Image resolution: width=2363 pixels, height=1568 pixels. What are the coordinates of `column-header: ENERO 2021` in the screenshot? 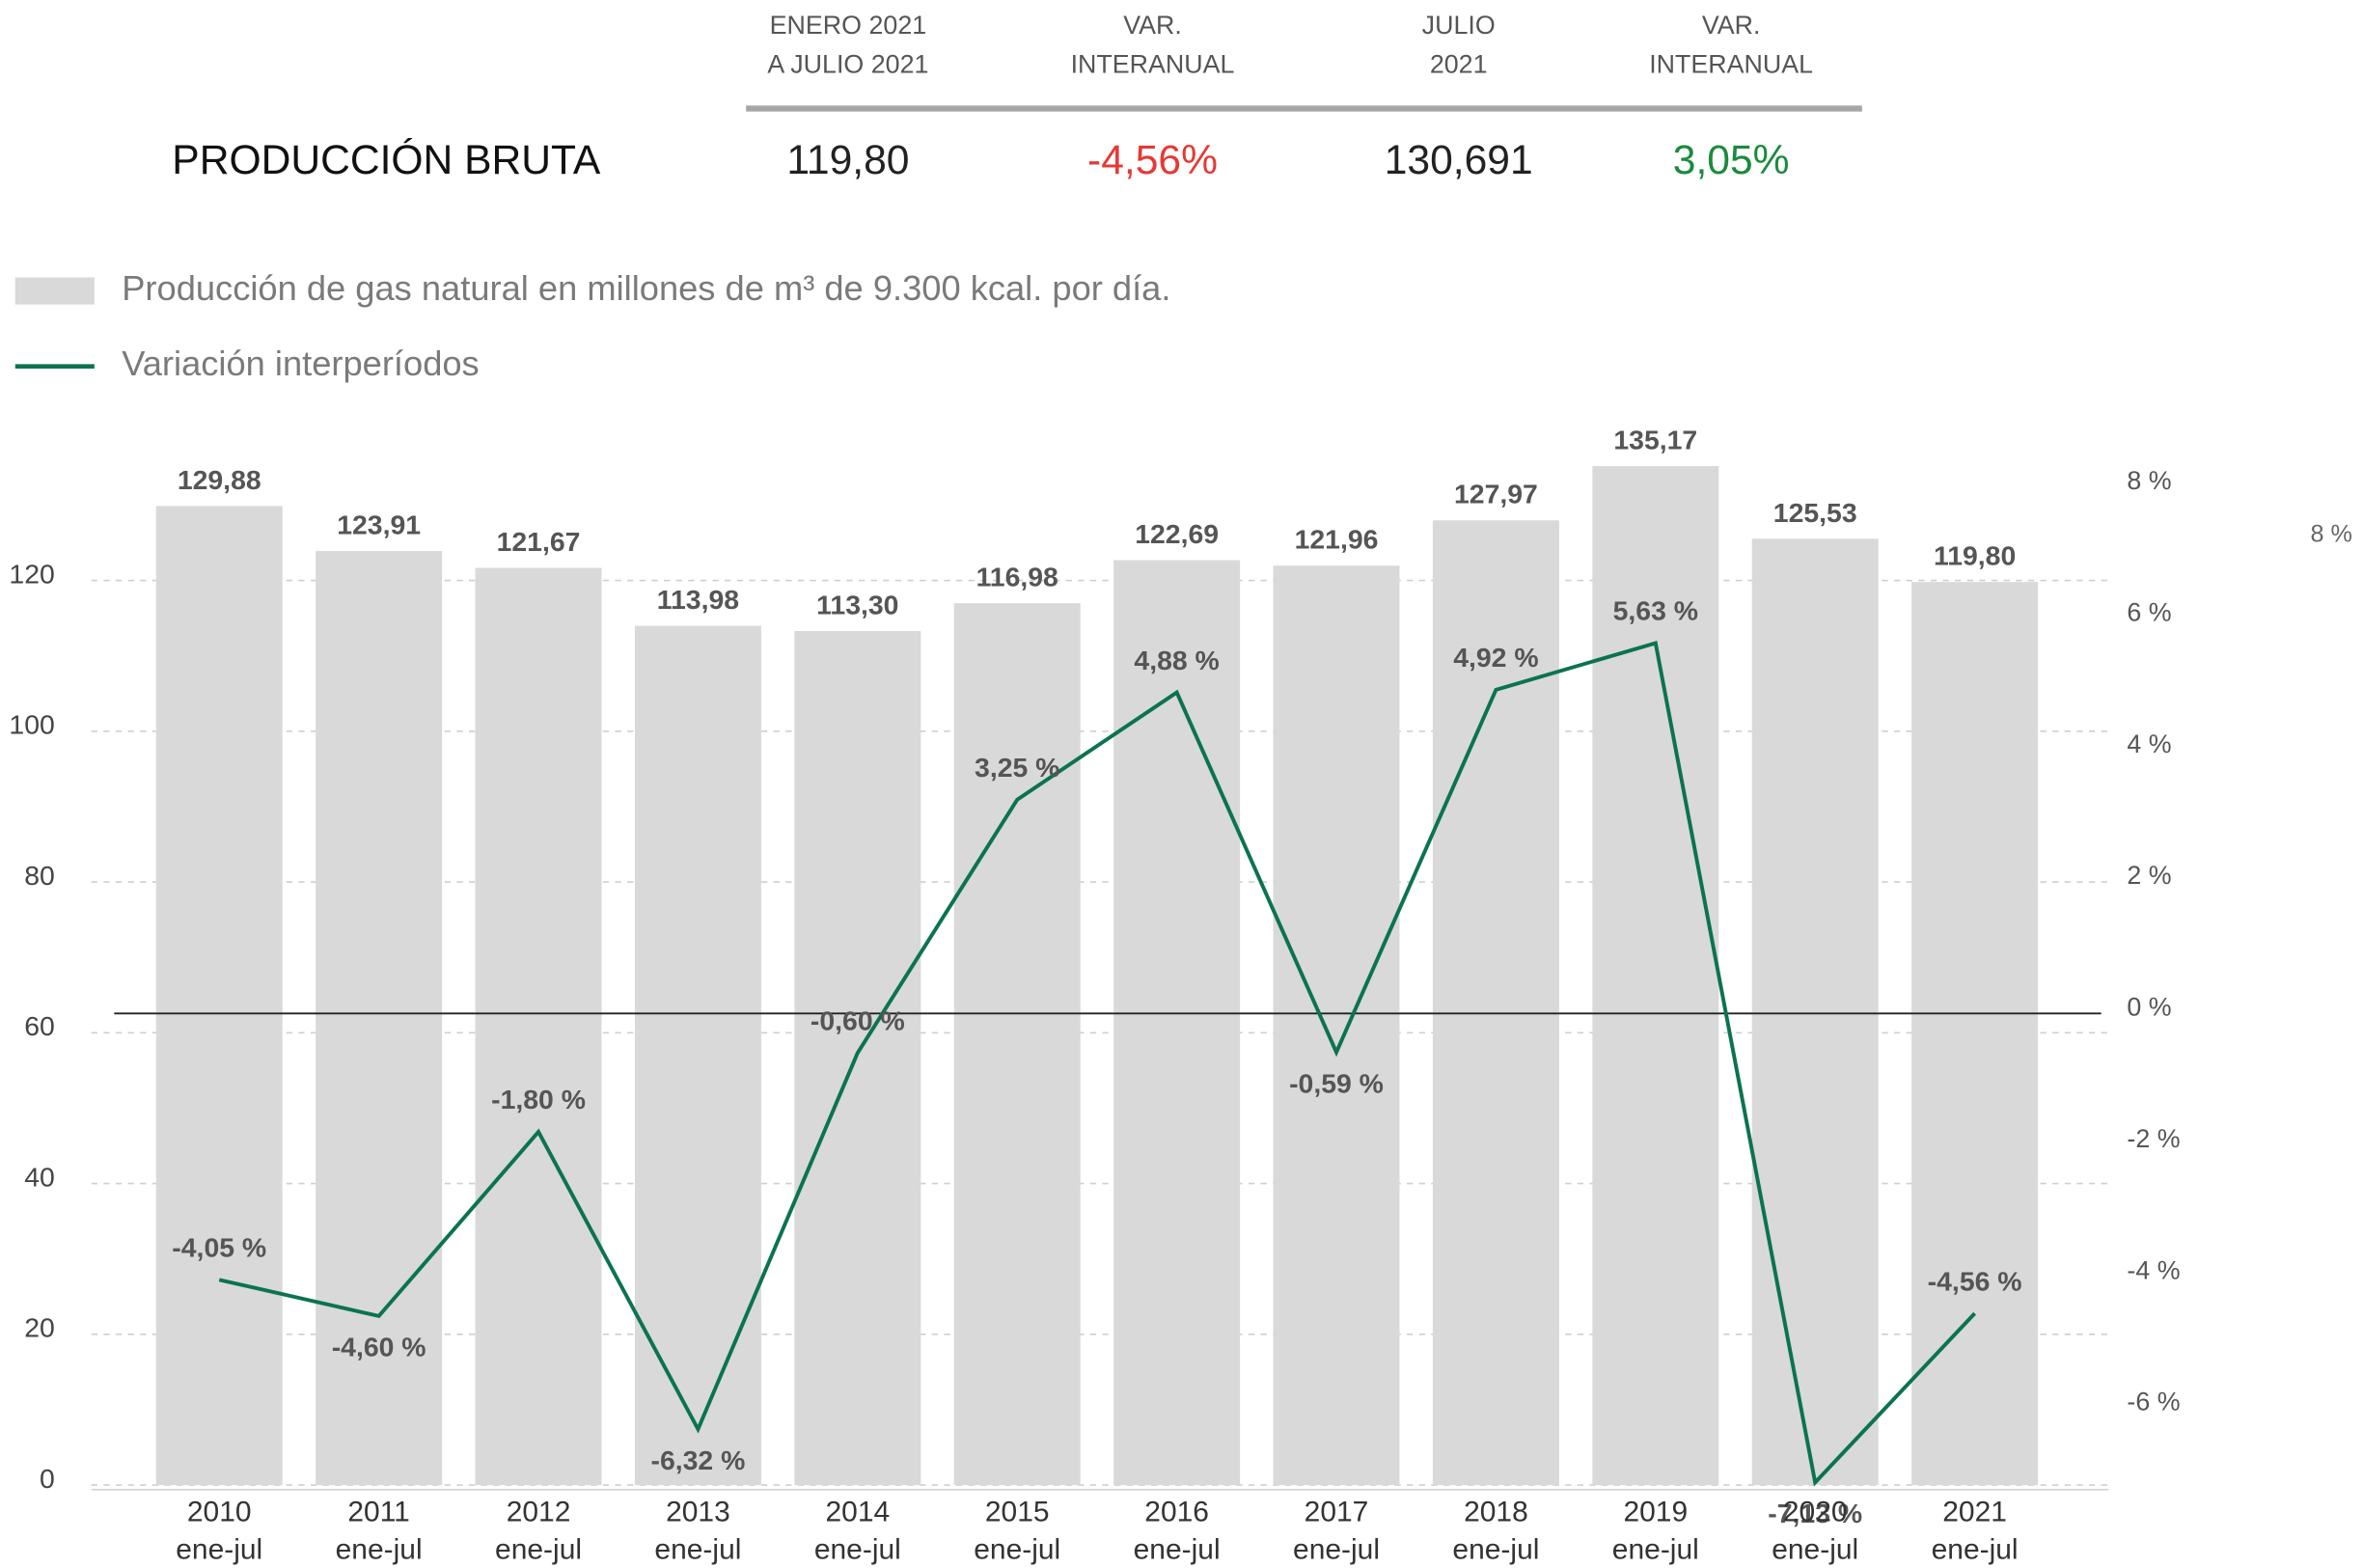 It's located at (848, 25).